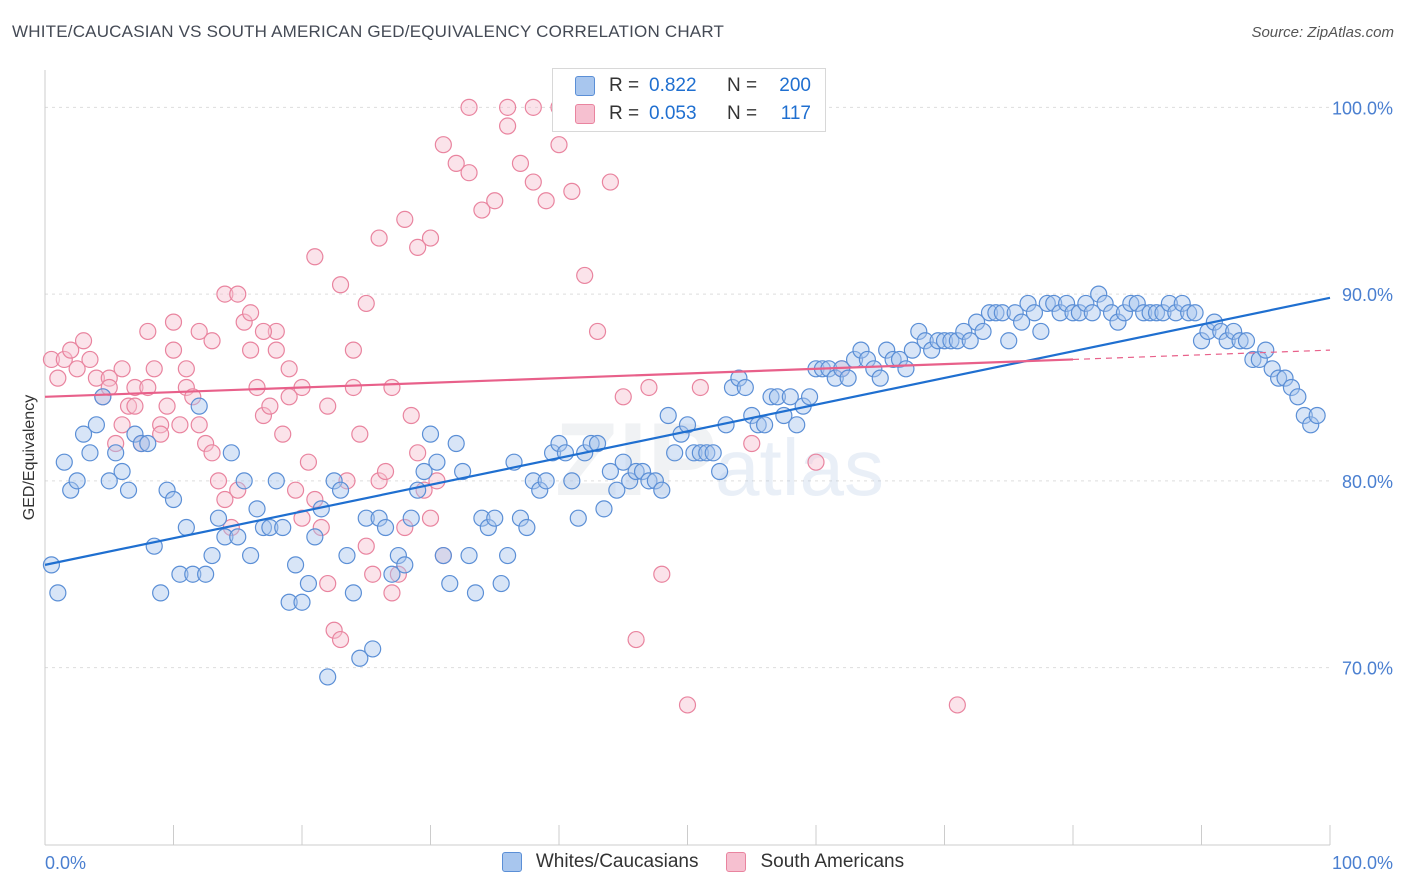 This screenshot has width=1406, height=892. I want to click on r-label: R =, so click(624, 85).